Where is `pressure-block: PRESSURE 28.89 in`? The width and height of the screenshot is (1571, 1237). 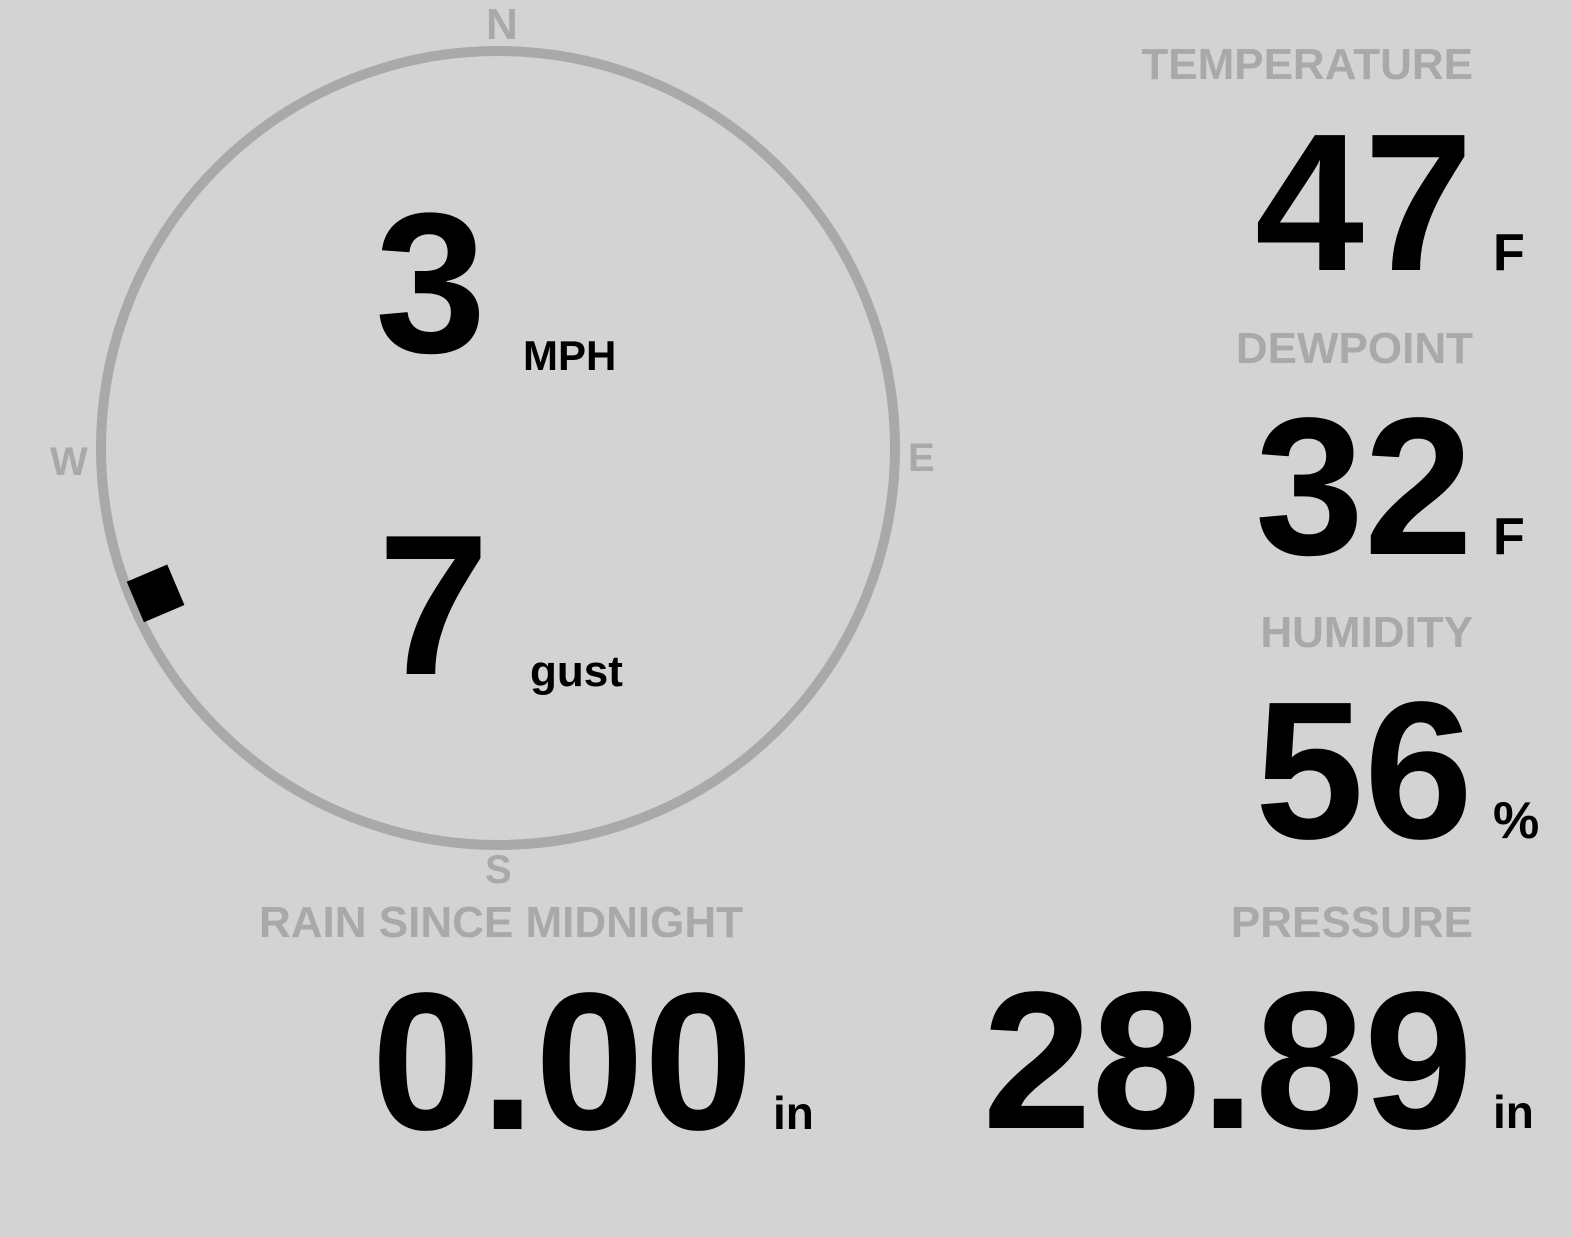 pressure-block: PRESSURE 28.89 in is located at coordinates (1258, 1035).